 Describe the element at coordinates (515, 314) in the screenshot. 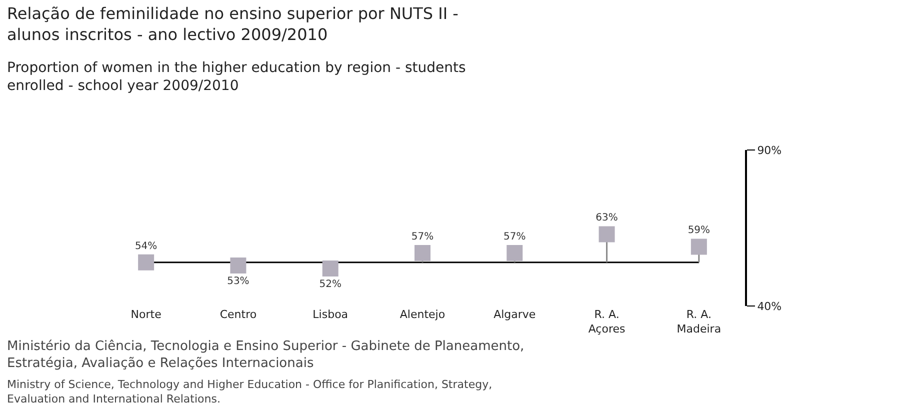

I see `x-tick-label: Algarve` at that location.